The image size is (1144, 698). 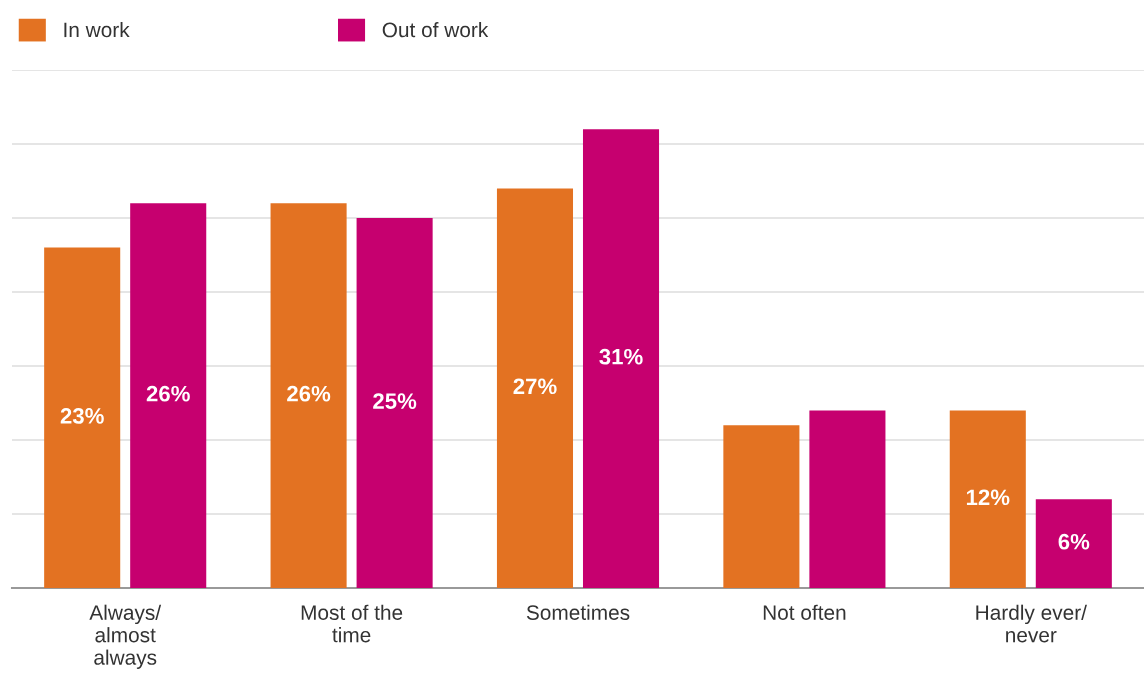 What do you see at coordinates (352, 623) in the screenshot?
I see `x-tick-label: Most of the time` at bounding box center [352, 623].